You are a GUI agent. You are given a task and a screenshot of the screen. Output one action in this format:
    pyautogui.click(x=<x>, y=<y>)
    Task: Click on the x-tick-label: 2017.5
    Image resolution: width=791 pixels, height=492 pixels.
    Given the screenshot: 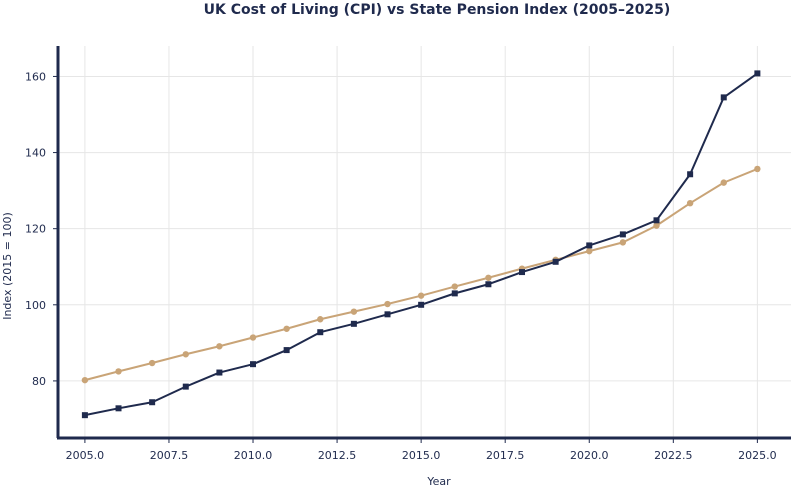 What is the action you would take?
    pyautogui.click(x=505, y=455)
    